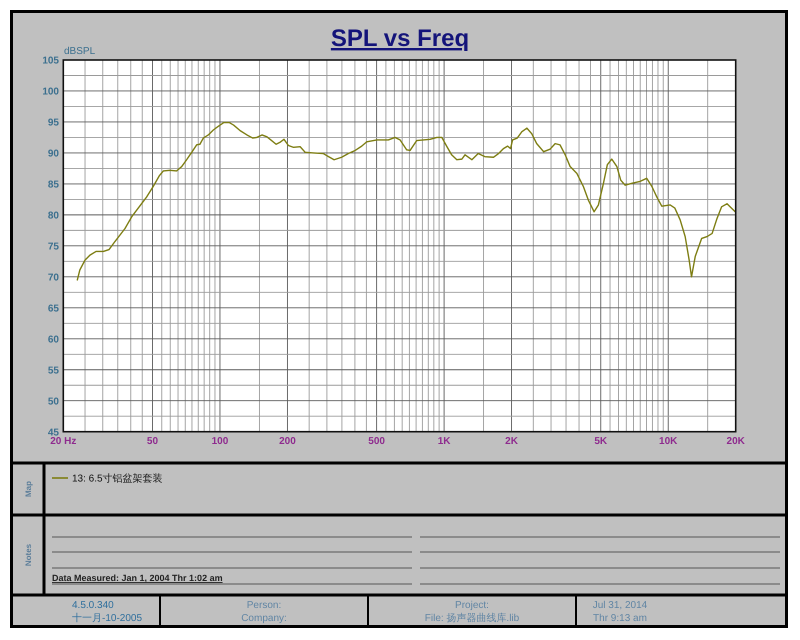 This screenshot has width=800, height=640. Describe the element at coordinates (93, 605) in the screenshot. I see `text: 4.5.0.340` at that location.